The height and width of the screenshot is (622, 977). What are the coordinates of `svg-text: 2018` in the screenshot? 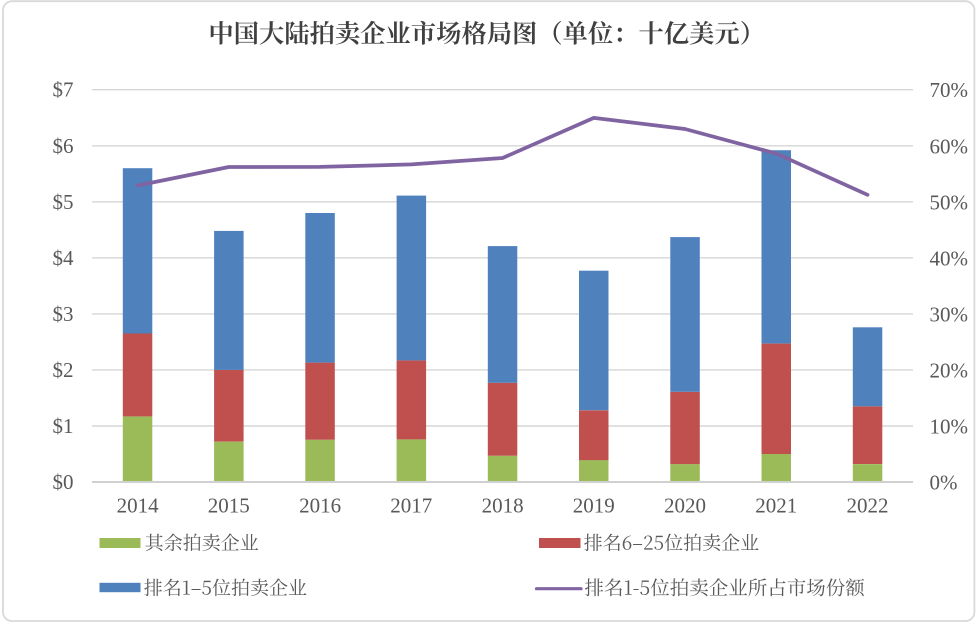 It's located at (503, 506).